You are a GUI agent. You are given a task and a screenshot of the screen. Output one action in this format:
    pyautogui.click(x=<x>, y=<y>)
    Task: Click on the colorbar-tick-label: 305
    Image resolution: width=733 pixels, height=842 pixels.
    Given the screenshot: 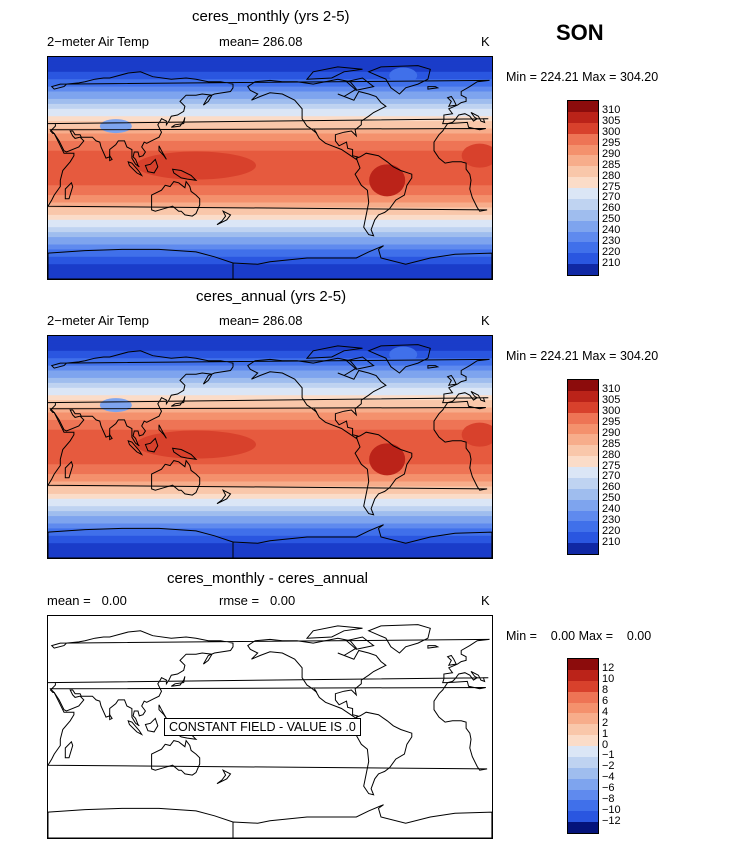 What is the action you would take?
    pyautogui.click(x=611, y=121)
    